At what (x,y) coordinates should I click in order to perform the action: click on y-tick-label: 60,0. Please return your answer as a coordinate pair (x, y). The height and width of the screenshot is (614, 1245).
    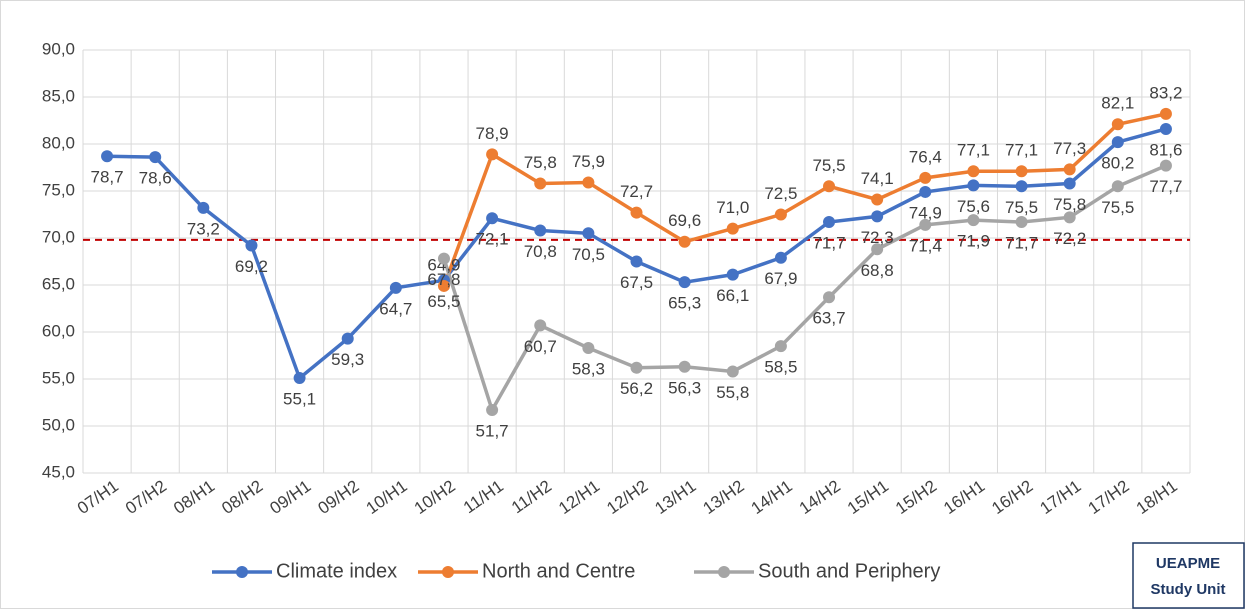
    Looking at the image, I should click on (58, 330).